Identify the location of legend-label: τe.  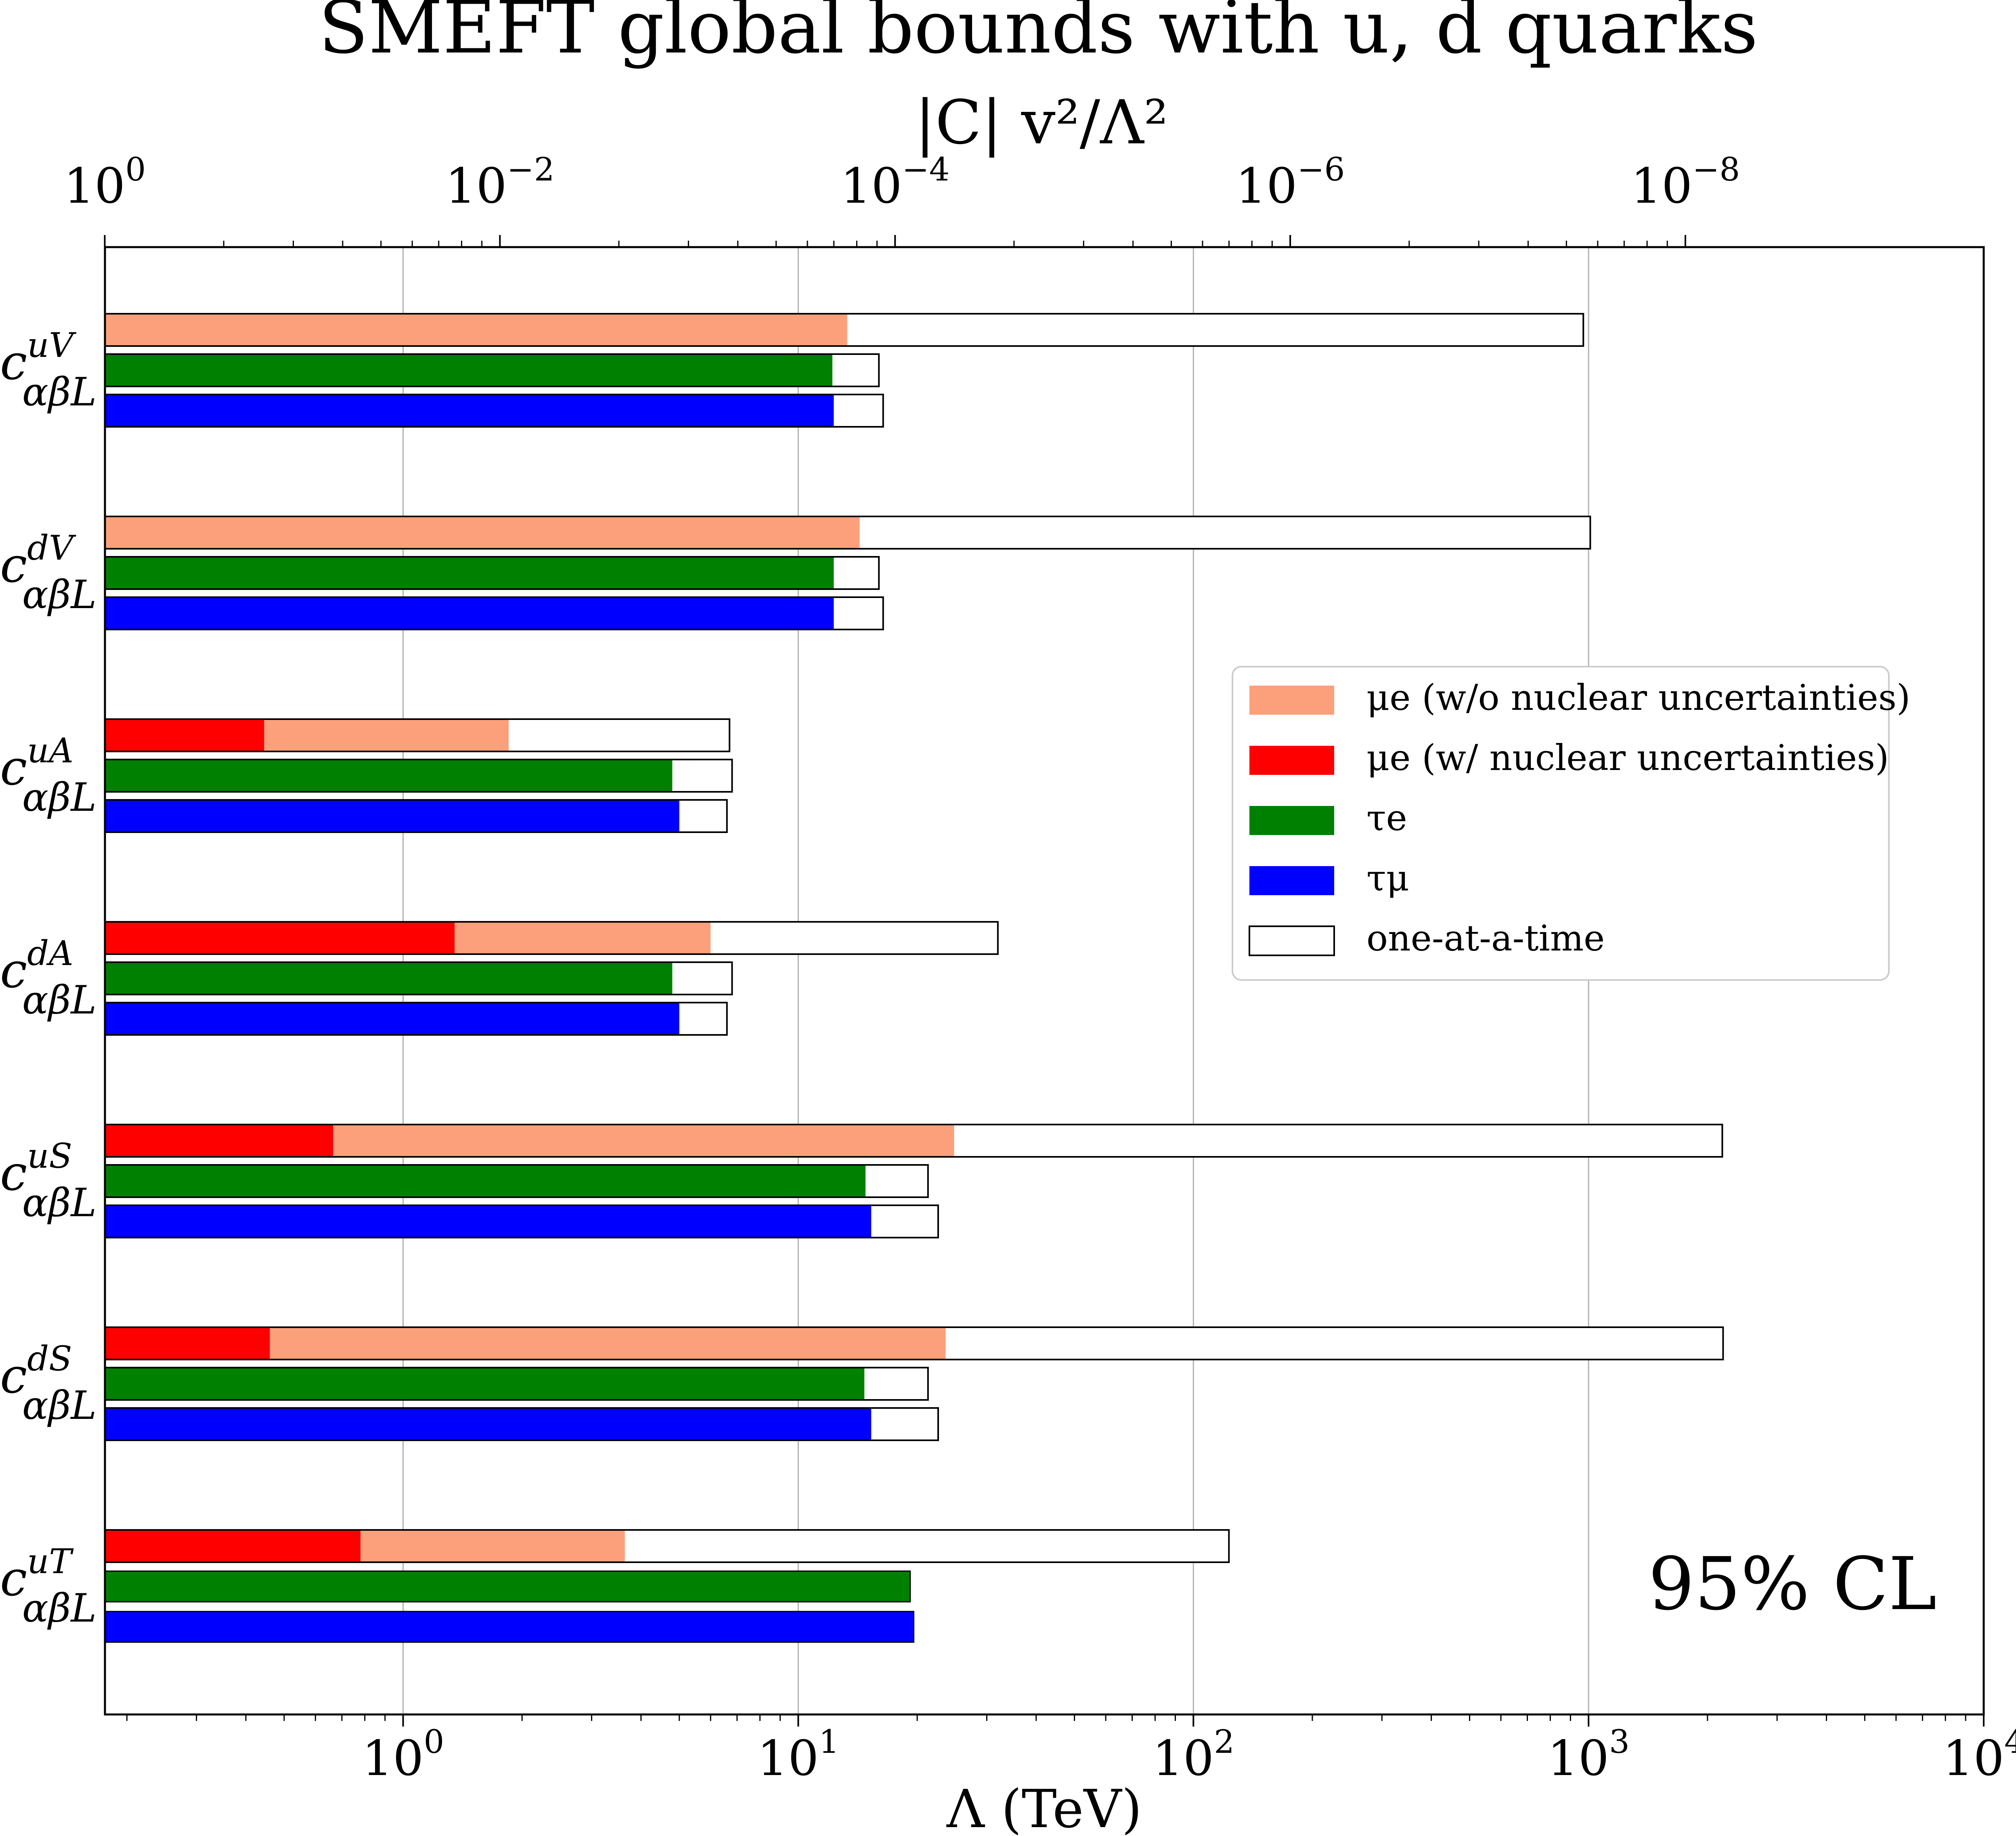
(1386, 818).